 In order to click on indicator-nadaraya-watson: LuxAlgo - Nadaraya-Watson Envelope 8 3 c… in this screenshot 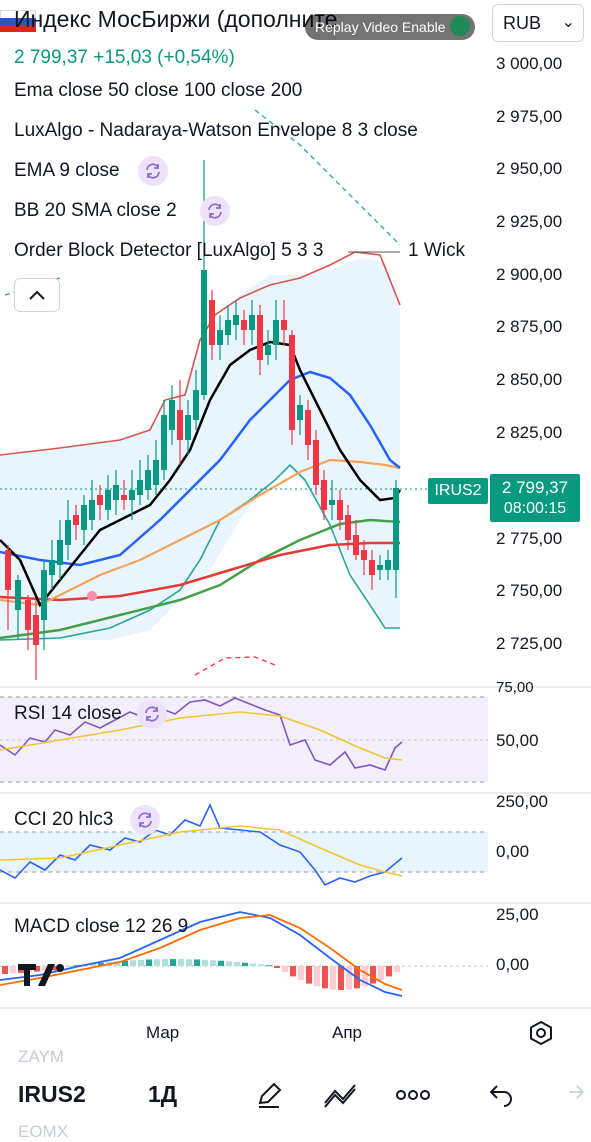, I will do `click(216, 130)`.